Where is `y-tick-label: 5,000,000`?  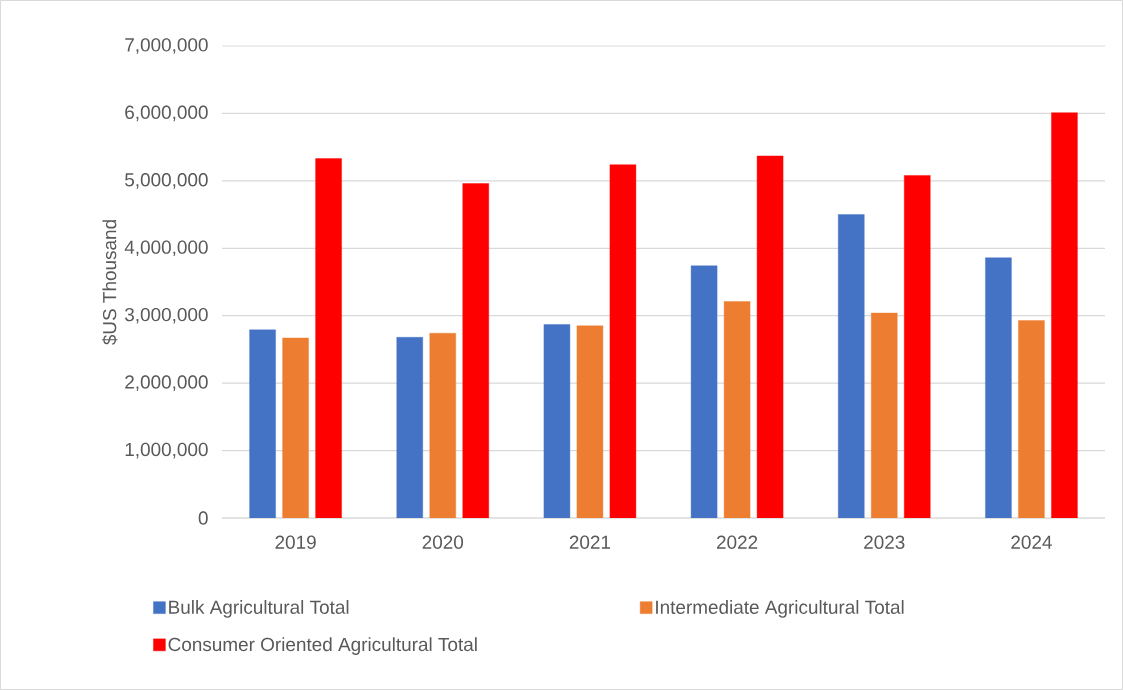
y-tick-label: 5,000,000 is located at coordinates (166, 181).